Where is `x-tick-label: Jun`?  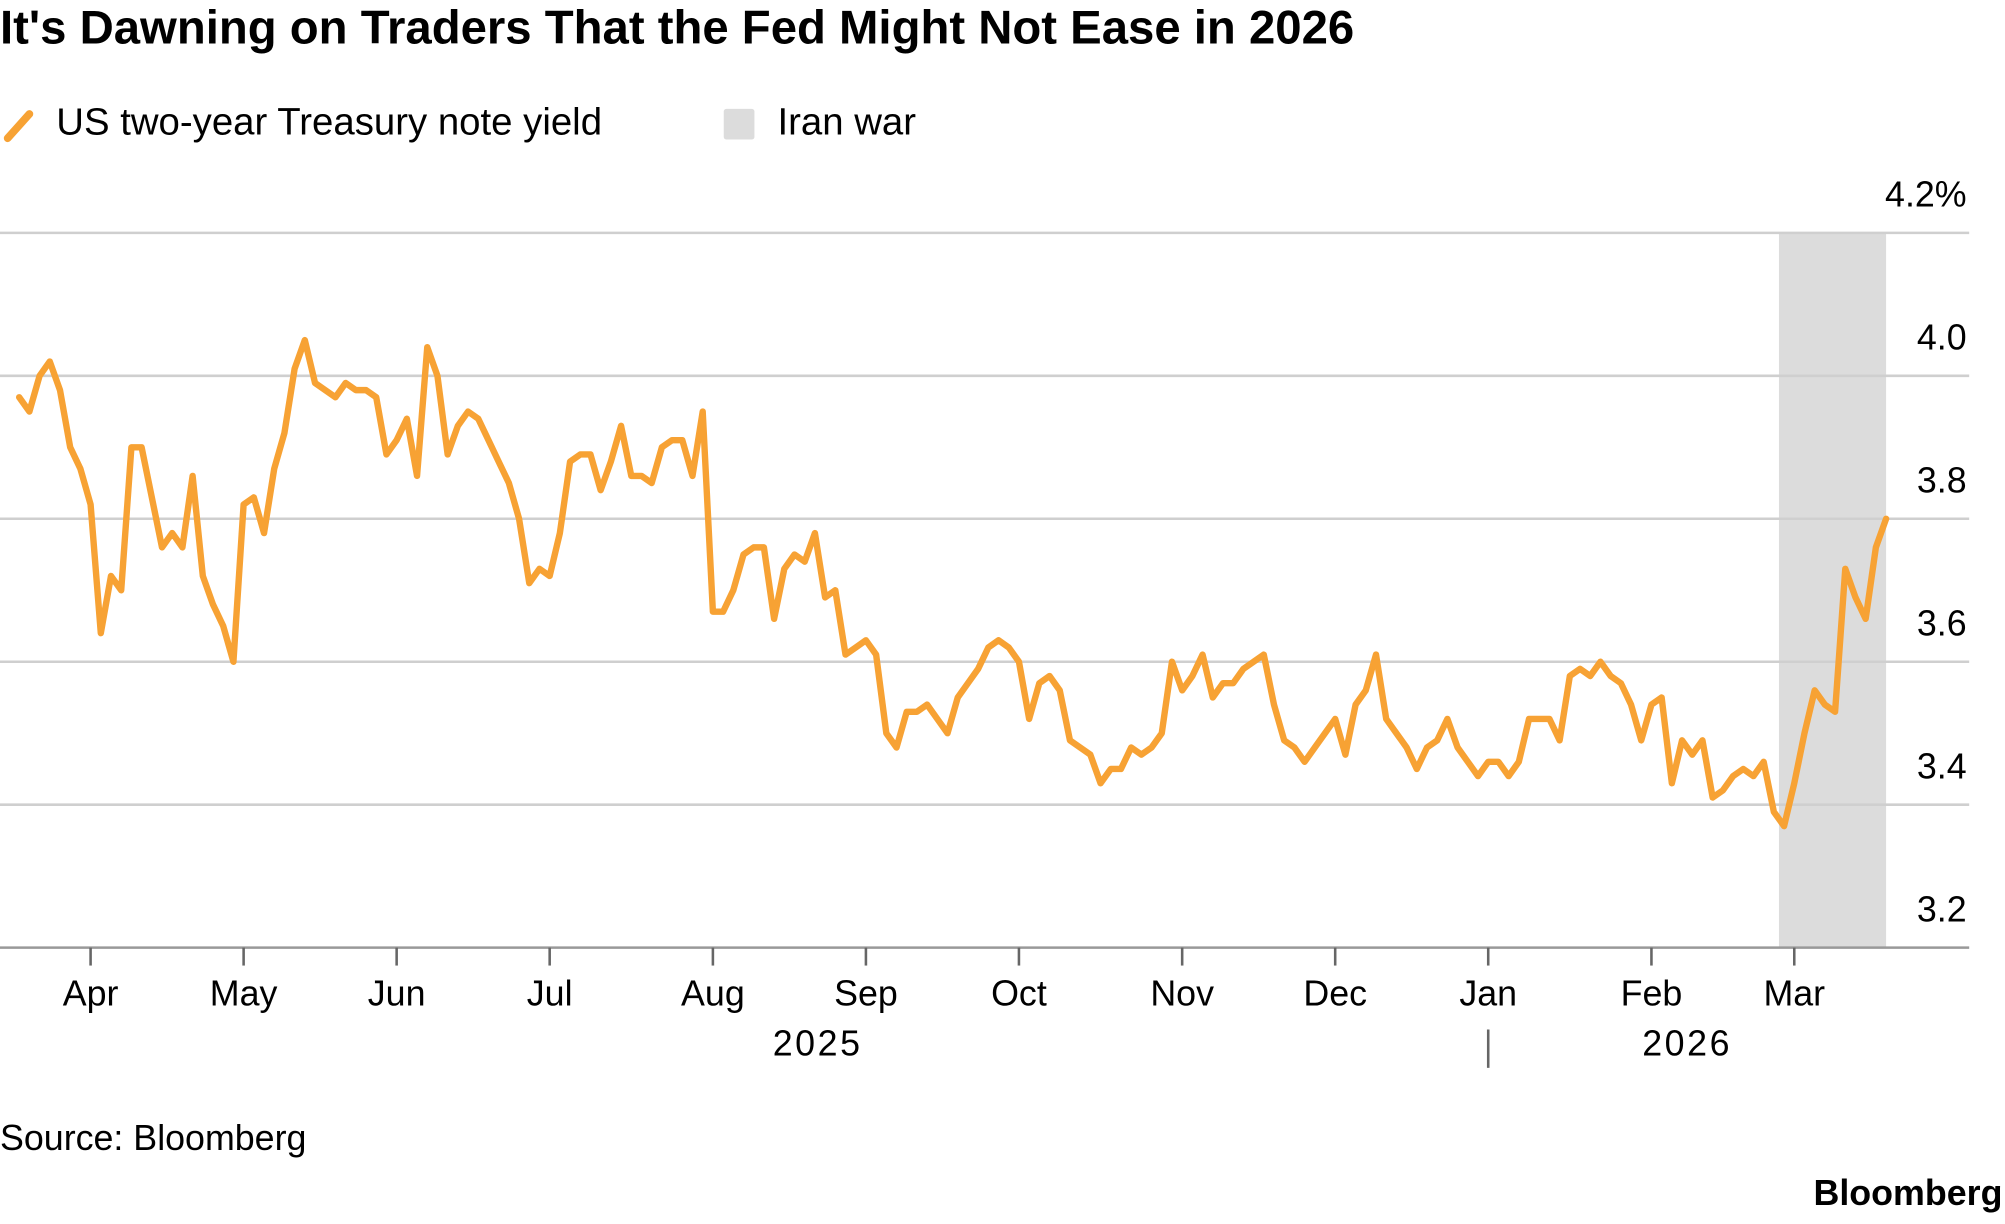 x-tick-label: Jun is located at coordinates (397, 994).